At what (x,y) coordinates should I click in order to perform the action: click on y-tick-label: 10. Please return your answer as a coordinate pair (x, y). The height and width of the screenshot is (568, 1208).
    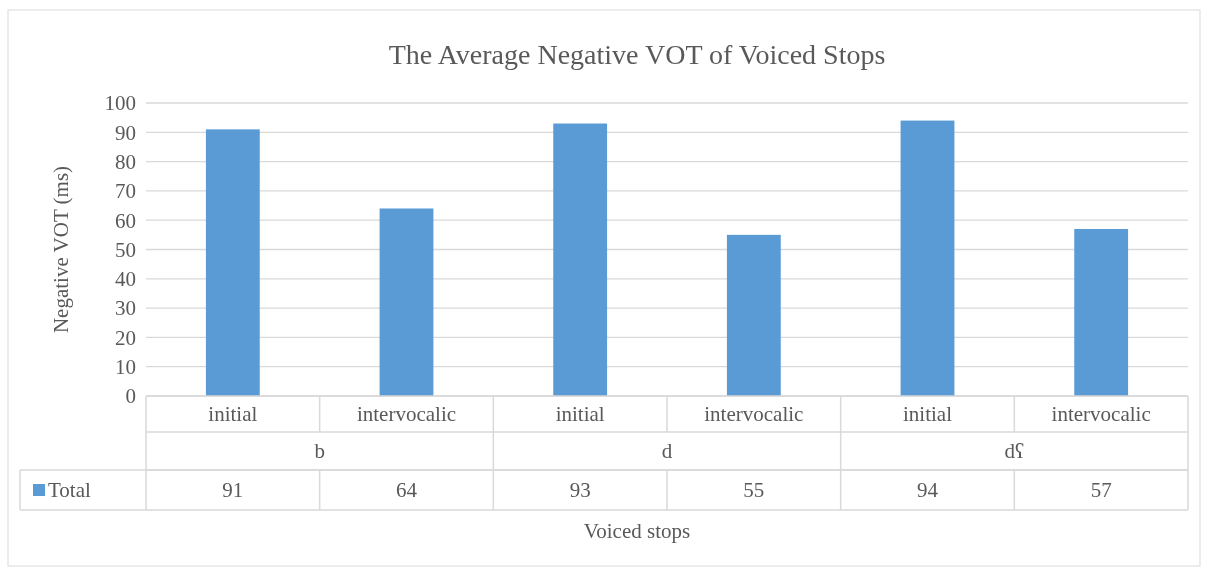
    Looking at the image, I should click on (125, 367).